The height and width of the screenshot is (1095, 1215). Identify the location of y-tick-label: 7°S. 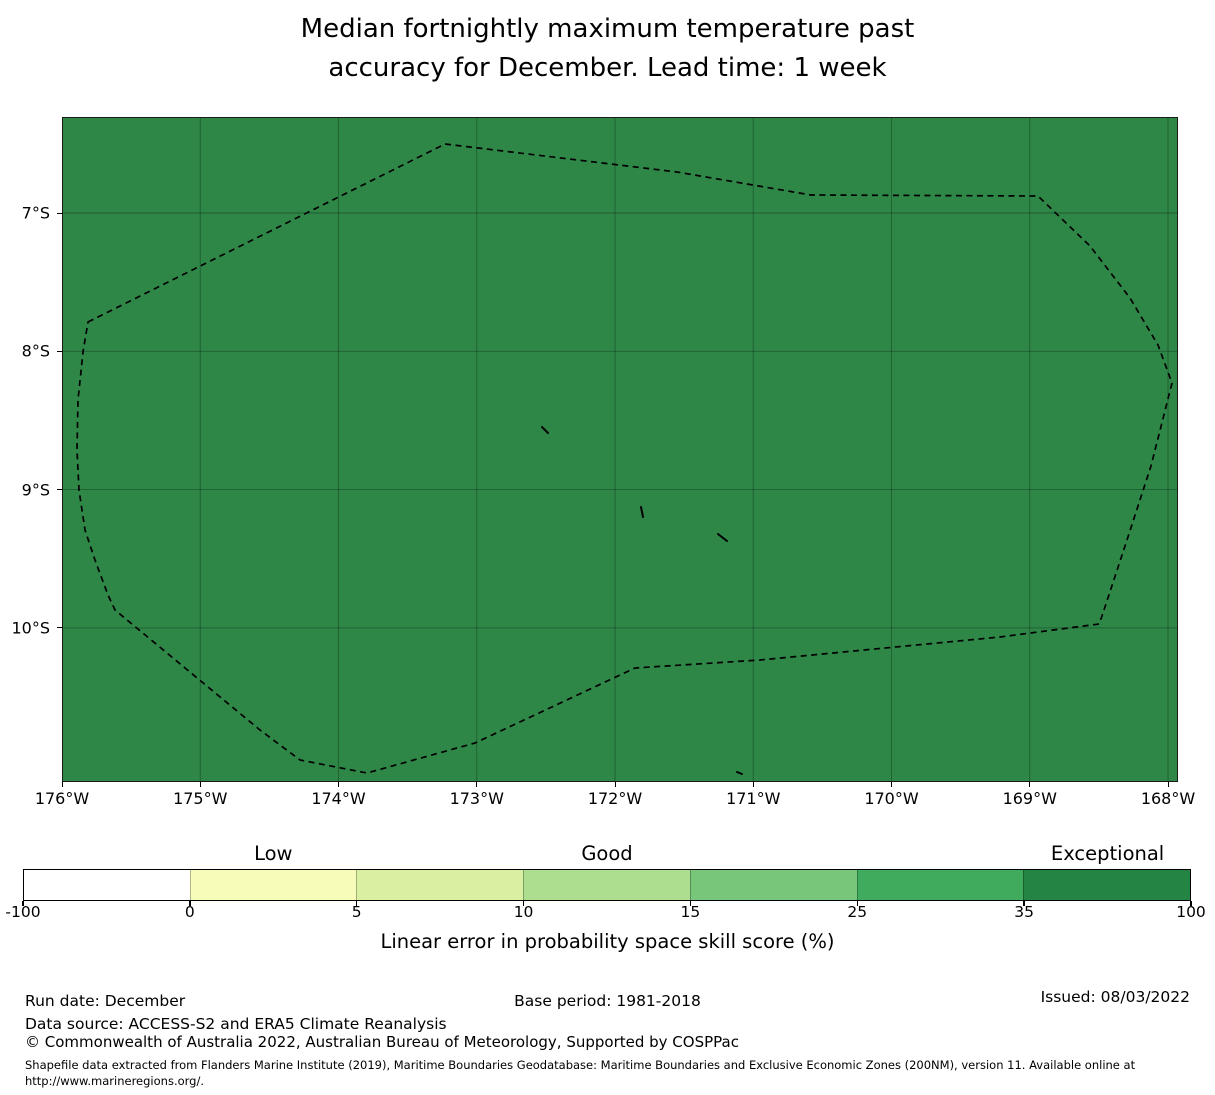
(35, 213).